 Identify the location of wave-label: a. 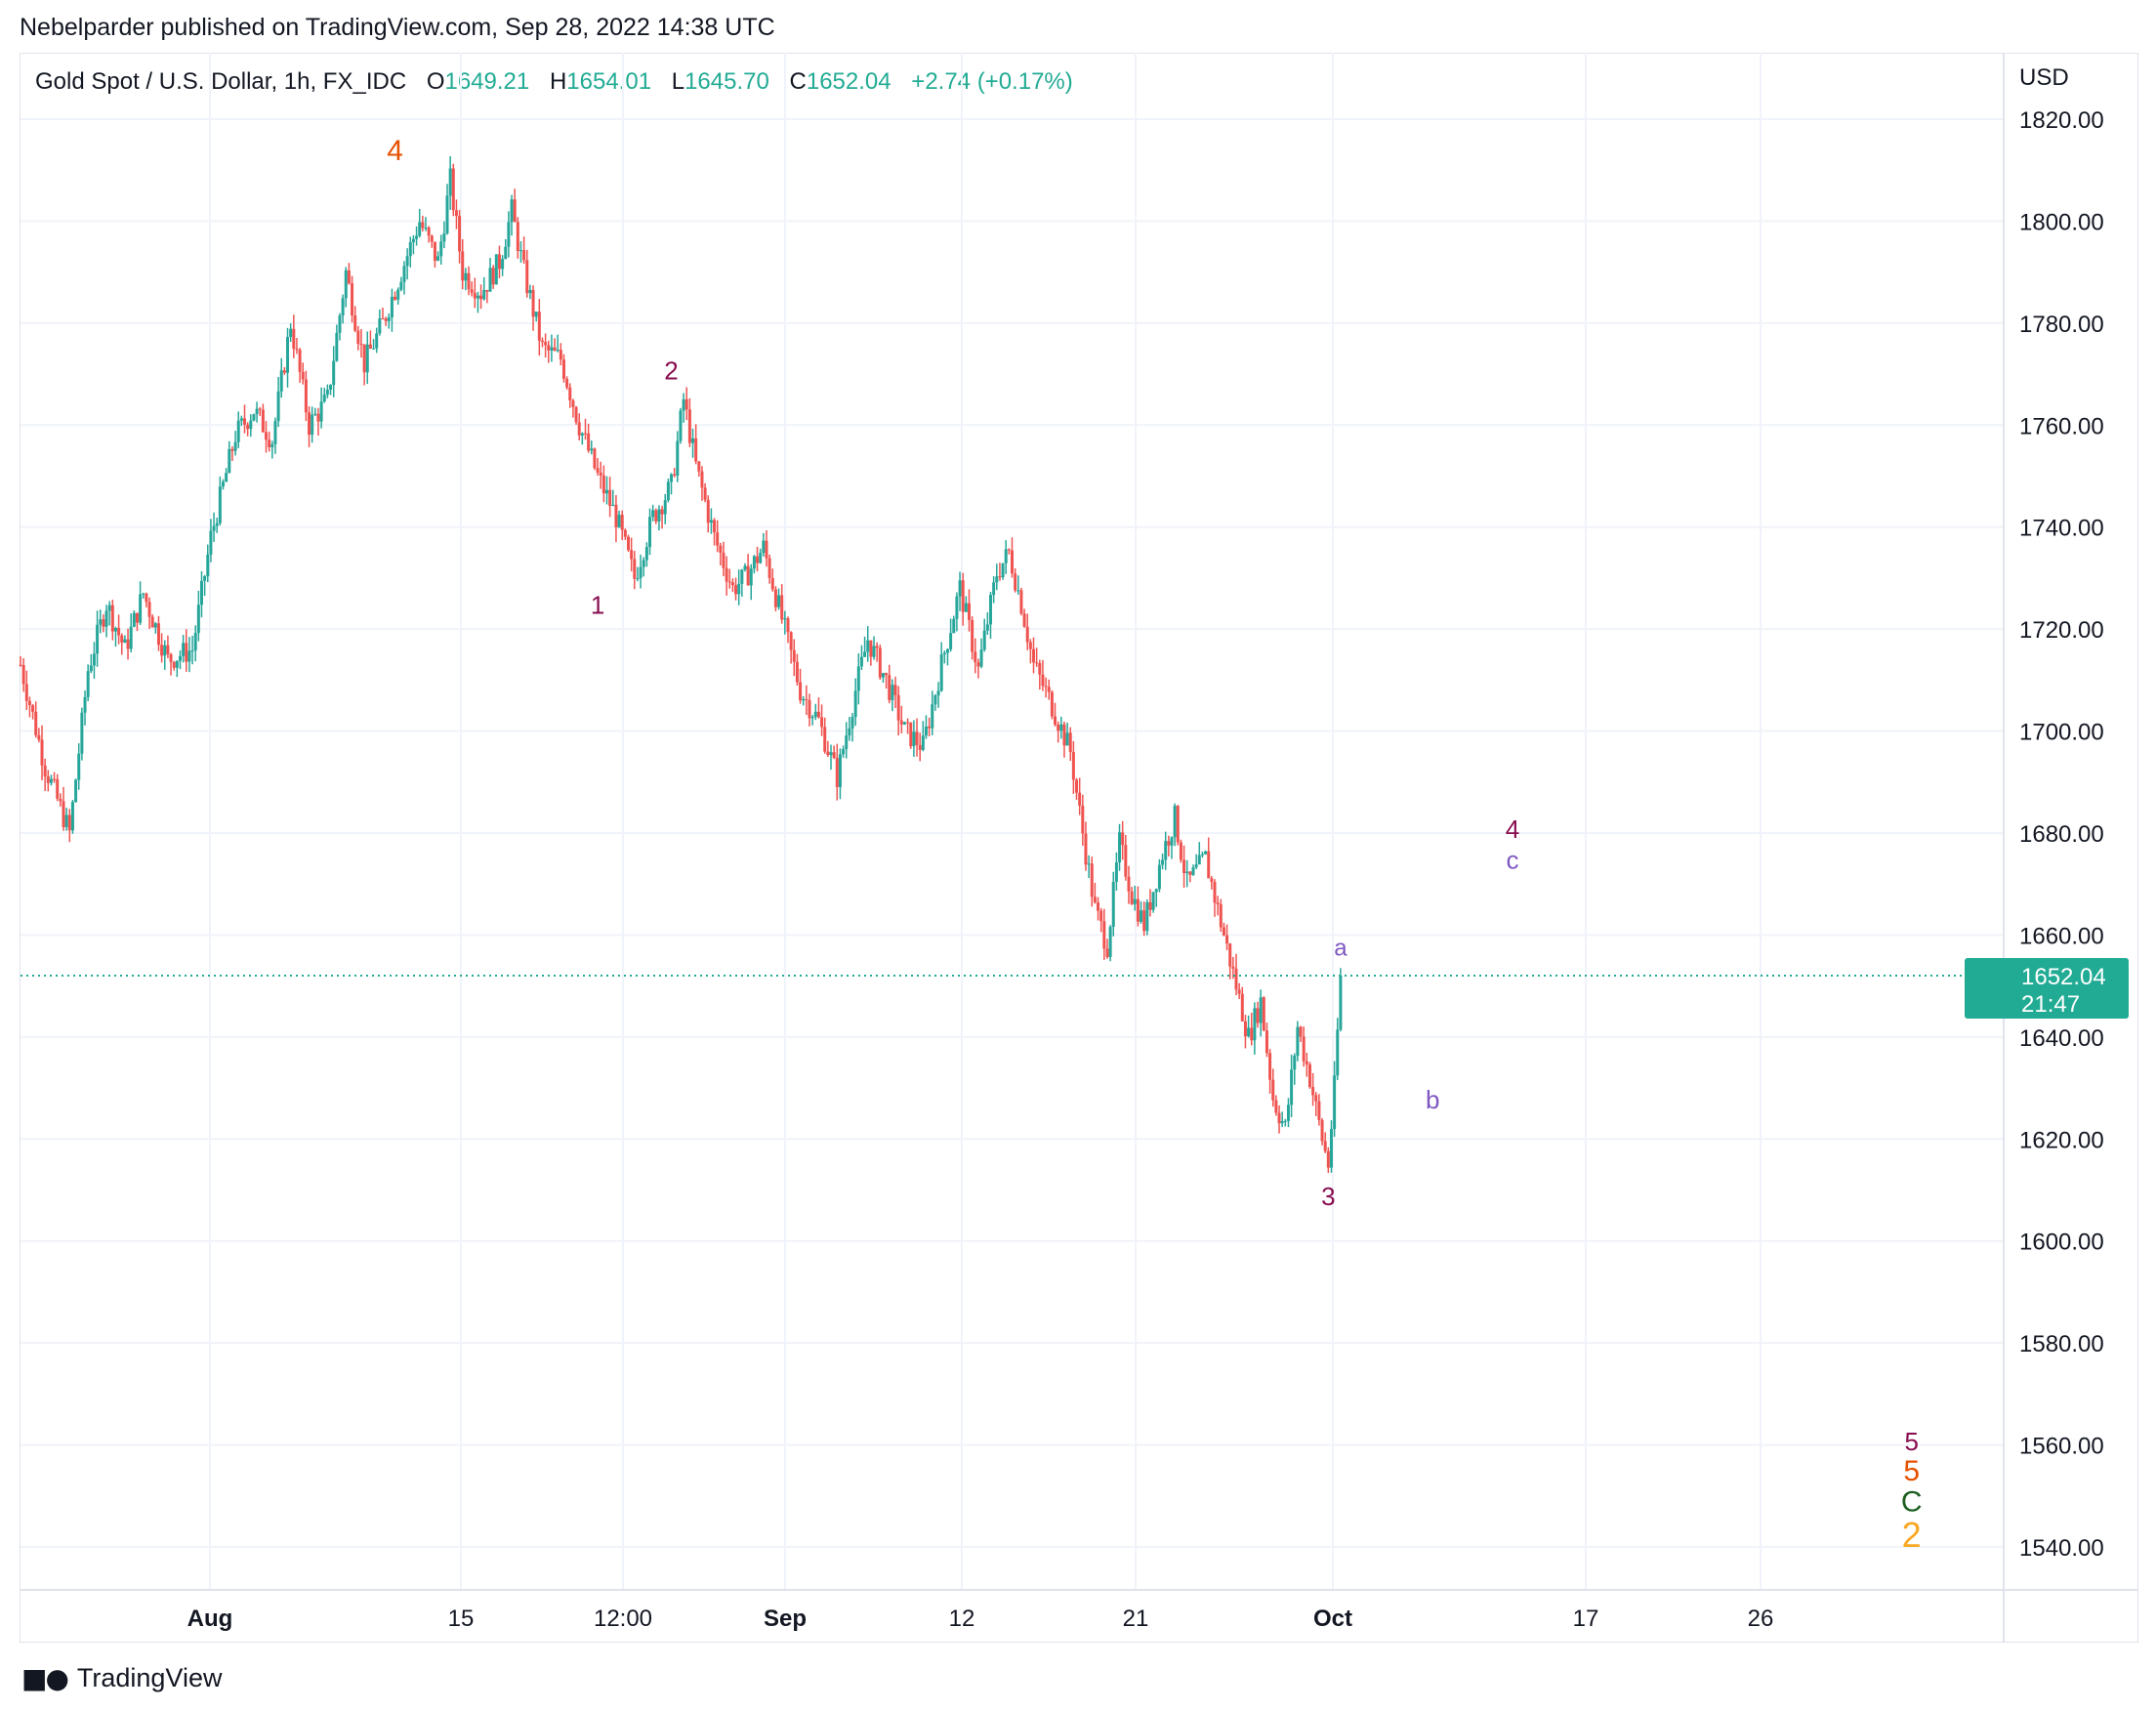
(1341, 948).